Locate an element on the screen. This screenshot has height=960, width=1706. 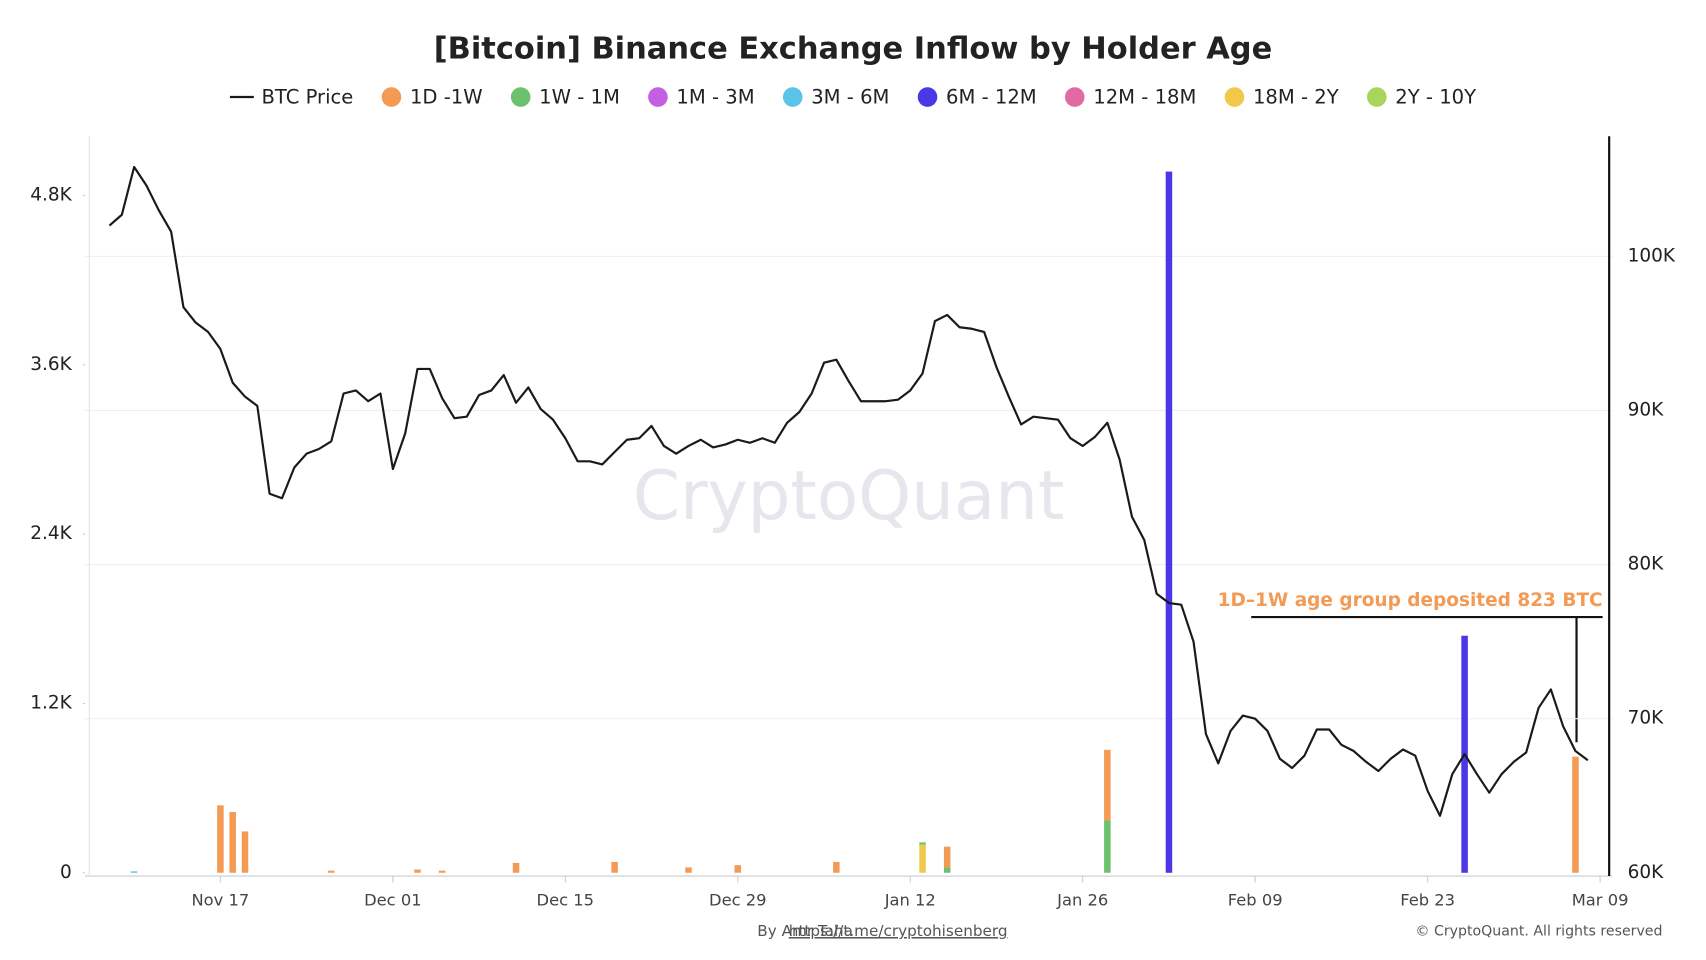
x-tick-label: Mar 09 is located at coordinates (1600, 900).